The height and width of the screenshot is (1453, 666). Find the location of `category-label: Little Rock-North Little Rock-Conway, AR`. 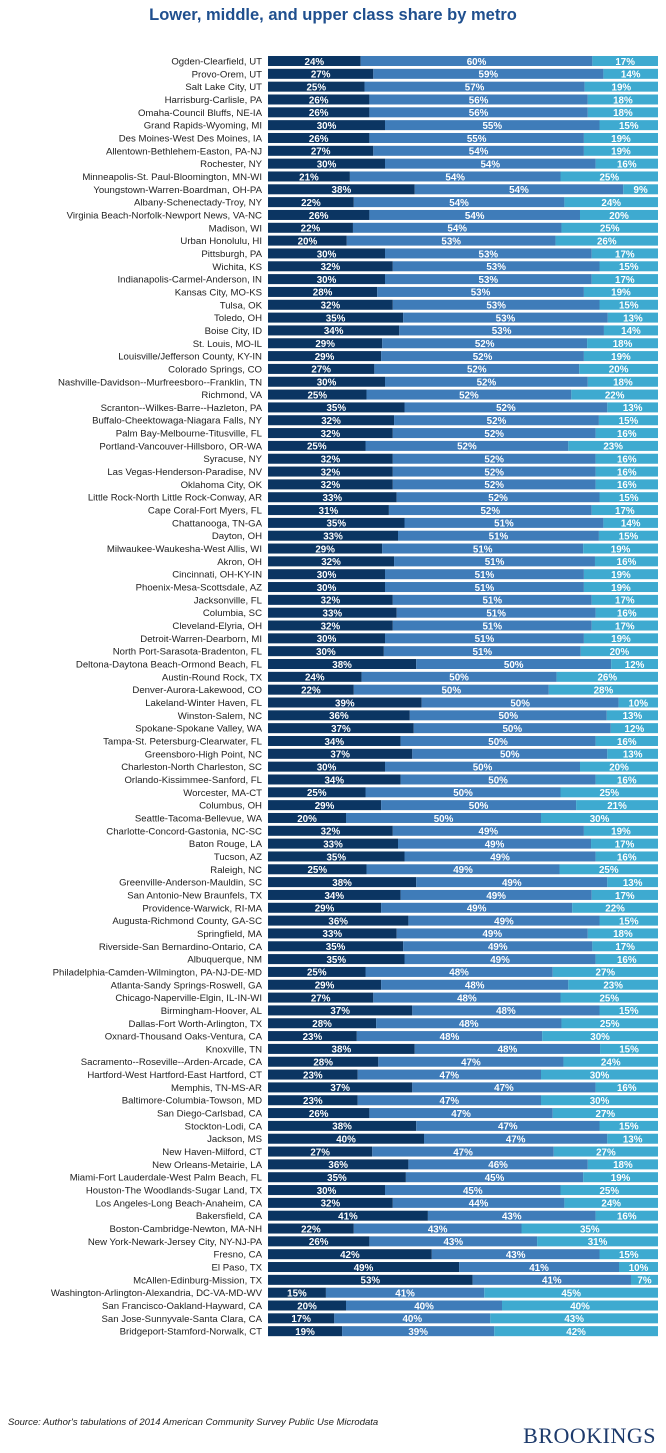

category-label: Little Rock-North Little Rock-Conway, AR is located at coordinates (175, 498).